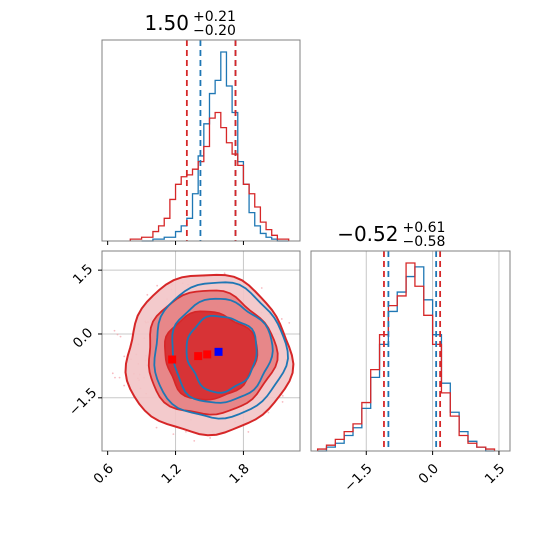 The image size is (550, 550). Describe the element at coordinates (239, 474) in the screenshot. I see `contour-xtick-label-2: 1.8` at that location.